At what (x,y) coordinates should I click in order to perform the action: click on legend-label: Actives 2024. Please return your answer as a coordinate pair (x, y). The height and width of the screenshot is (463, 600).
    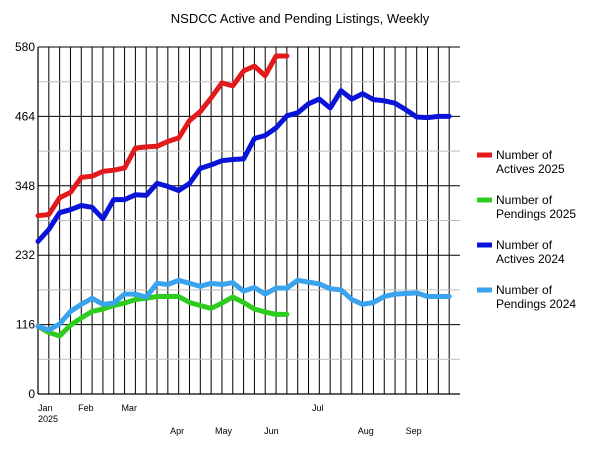
    Looking at the image, I should click on (530, 259).